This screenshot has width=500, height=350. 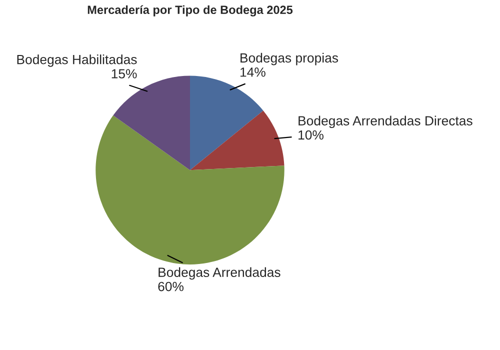 What do you see at coordinates (289, 59) in the screenshot?
I see `slice-label: Bodegas propias` at bounding box center [289, 59].